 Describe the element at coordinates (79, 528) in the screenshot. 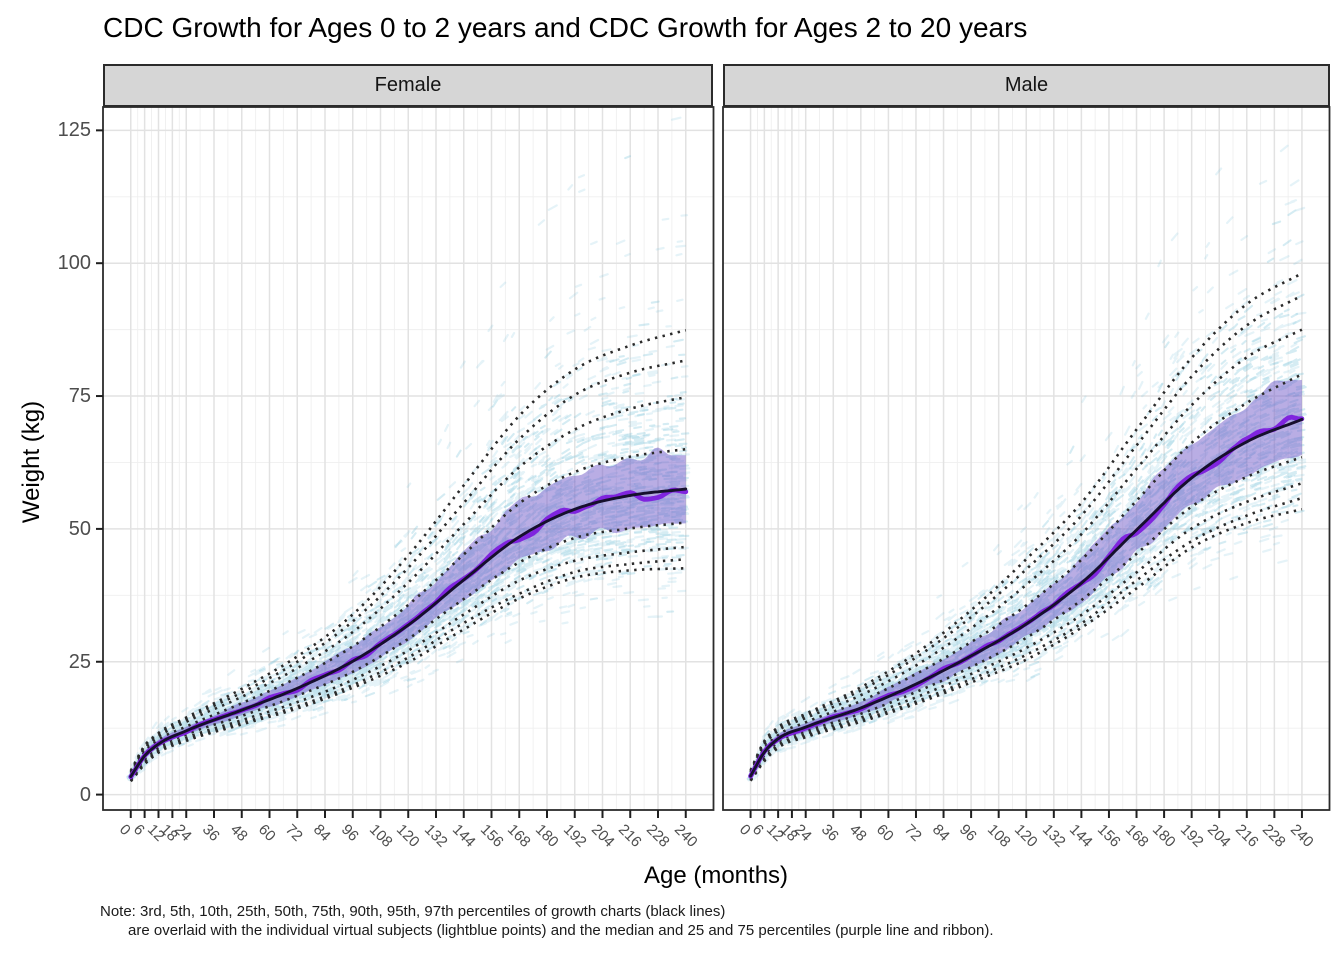

I see `y-tick-label: 50` at that location.